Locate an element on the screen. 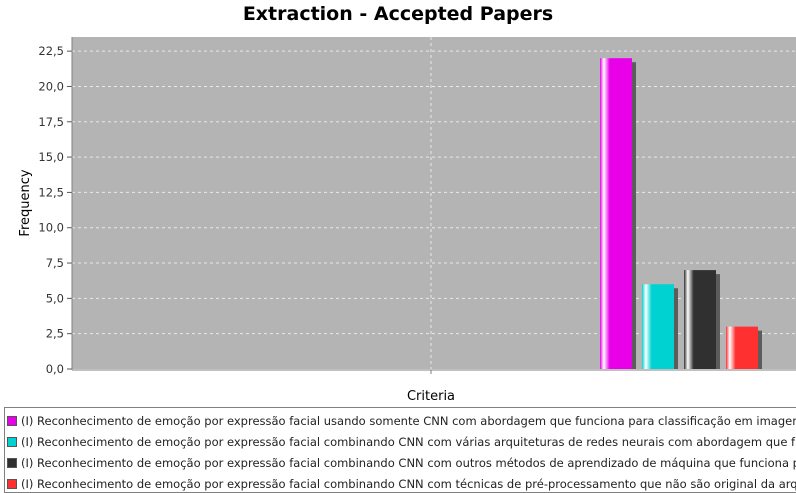  y-tick-label: 22,5 is located at coordinates (51, 51).